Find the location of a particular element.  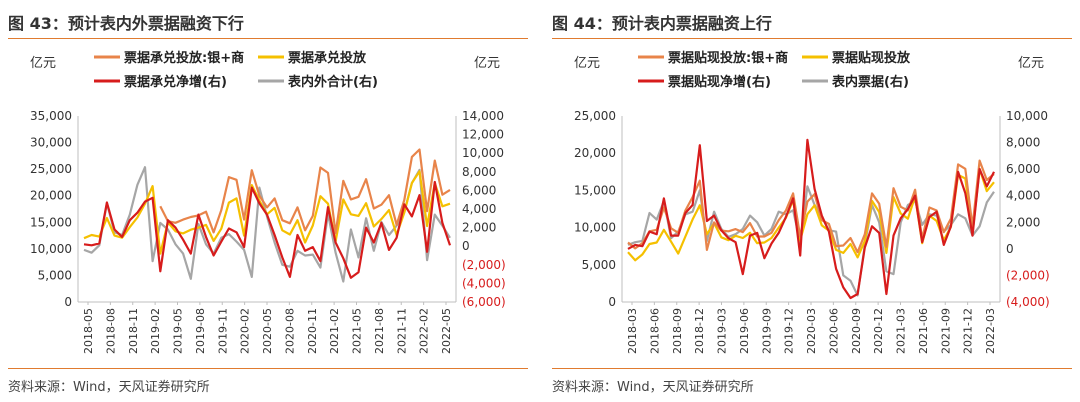

x-tick-label: 2018-09 is located at coordinates (677, 331).